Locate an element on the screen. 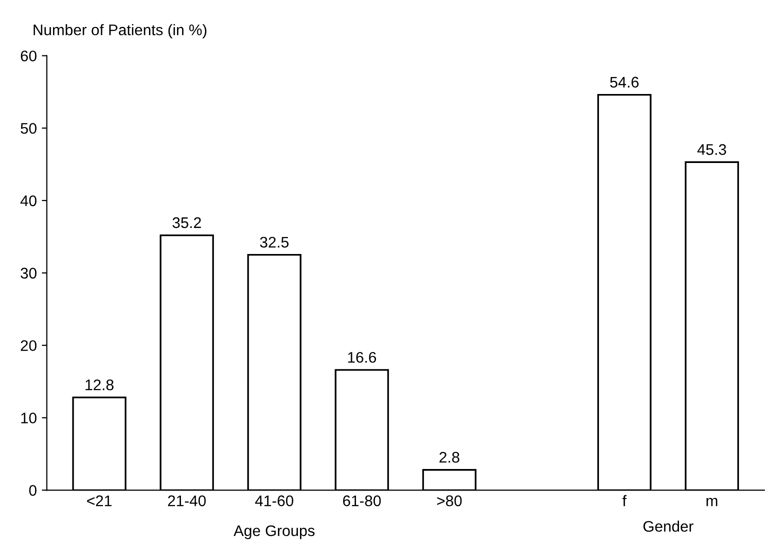 This screenshot has width=780, height=557. y-tick-label: 30 is located at coordinates (28, 273).